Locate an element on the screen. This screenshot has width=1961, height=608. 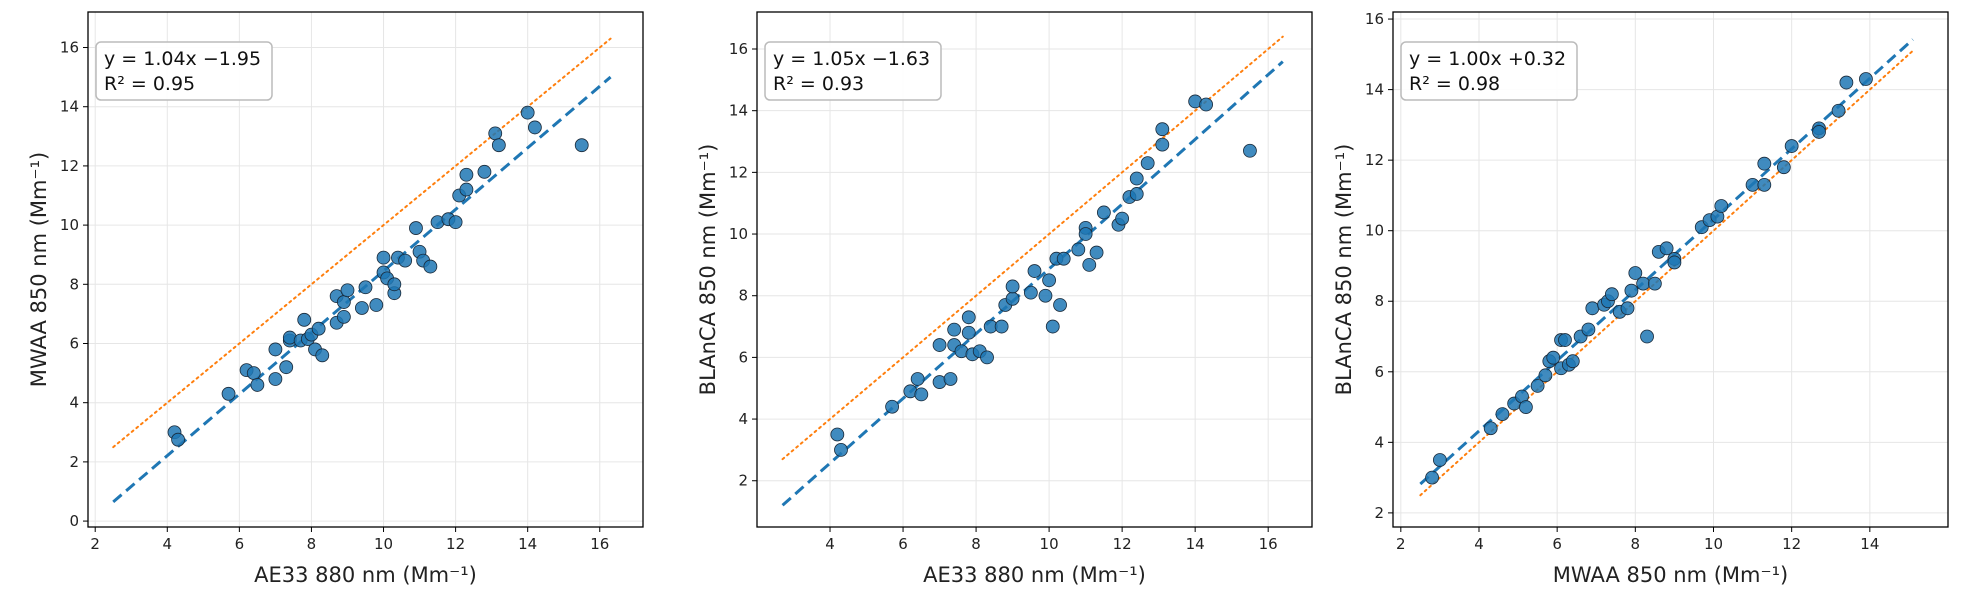
fit-equation: y = 1.04x −1.95 is located at coordinates (182, 59).